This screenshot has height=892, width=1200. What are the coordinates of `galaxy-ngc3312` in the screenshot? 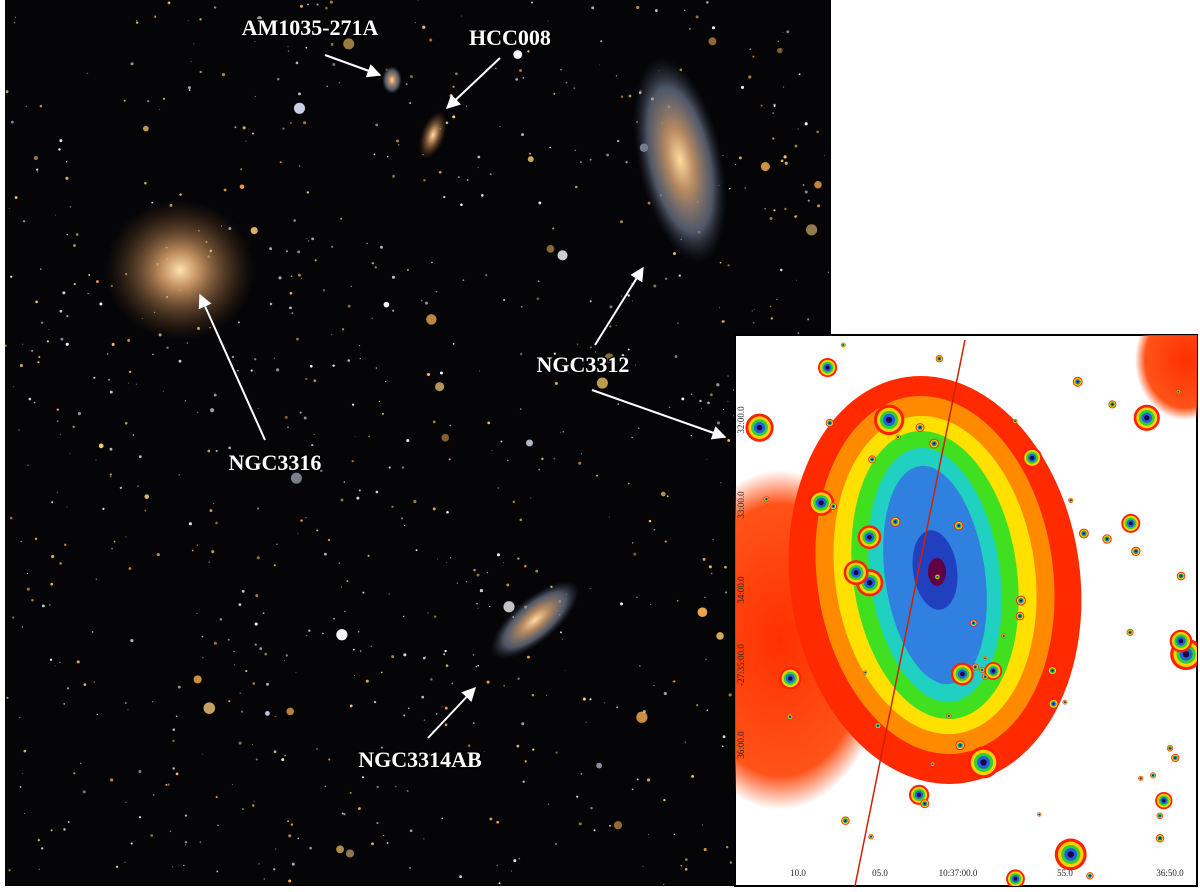 It's located at (680, 160).